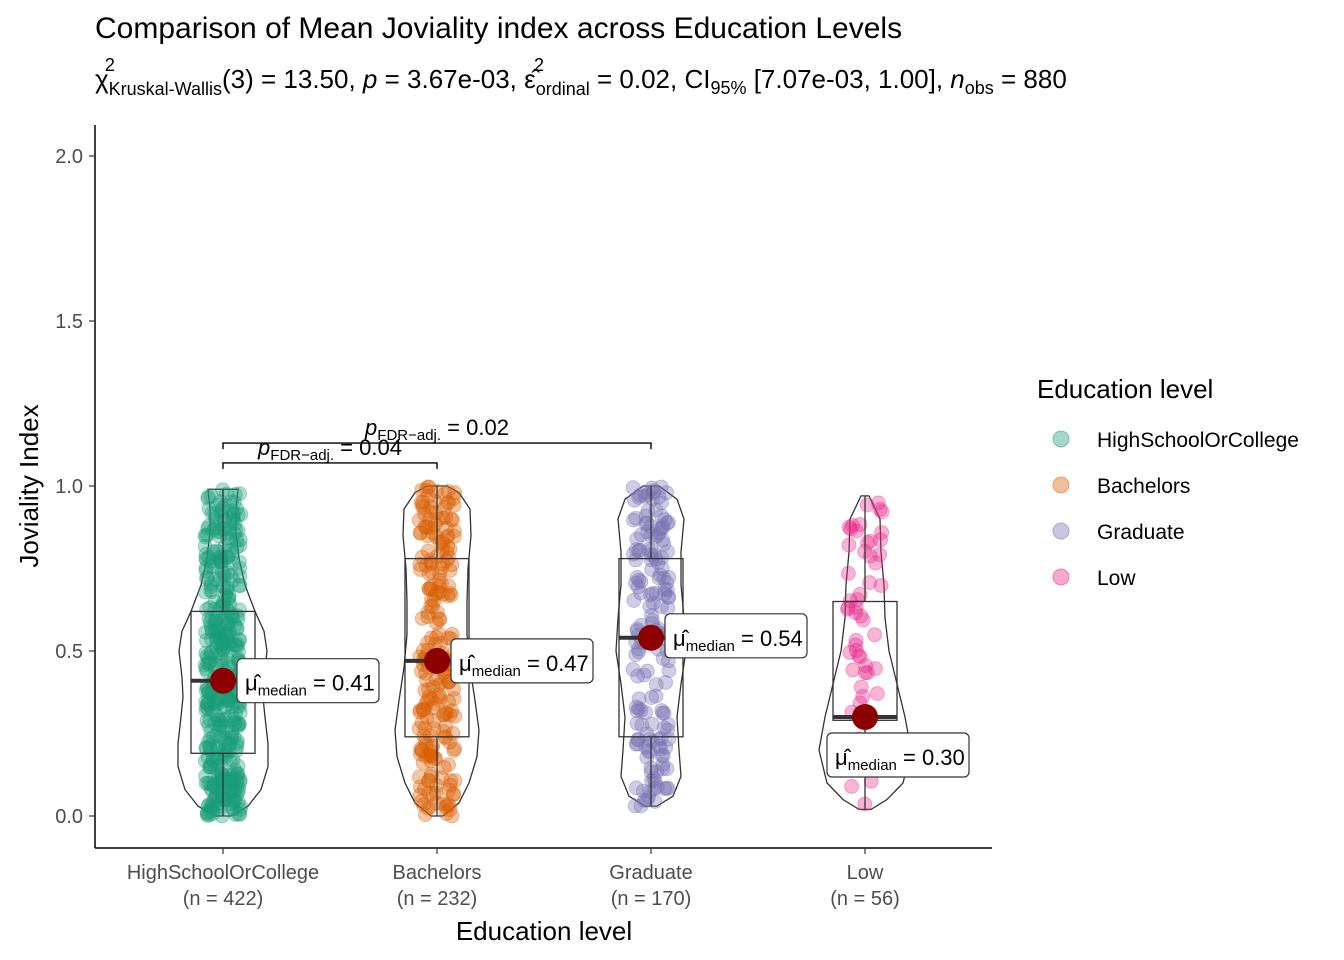 The width and height of the screenshot is (1344, 960). I want to click on bracket-p-value: = 0.02, so click(475, 427).